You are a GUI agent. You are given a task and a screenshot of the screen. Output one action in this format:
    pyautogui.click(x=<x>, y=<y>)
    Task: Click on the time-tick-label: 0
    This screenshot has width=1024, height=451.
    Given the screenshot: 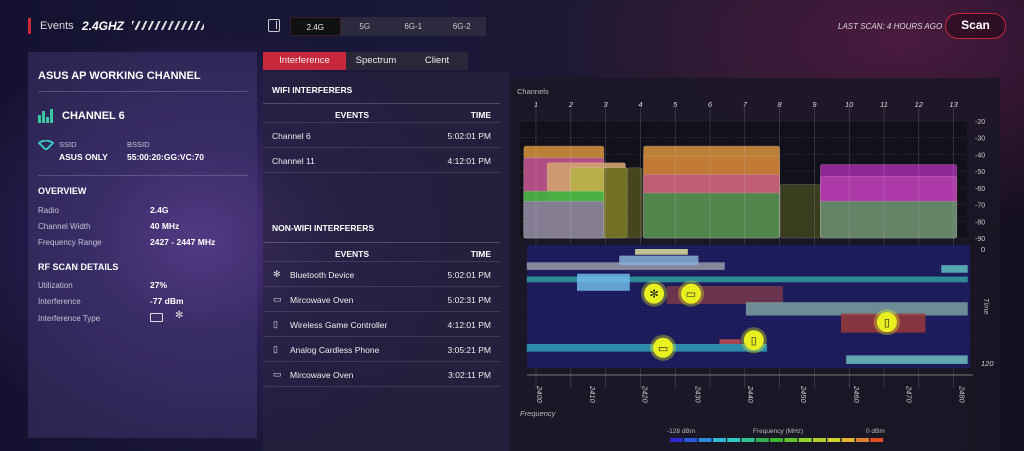 What is the action you would take?
    pyautogui.click(x=983, y=249)
    